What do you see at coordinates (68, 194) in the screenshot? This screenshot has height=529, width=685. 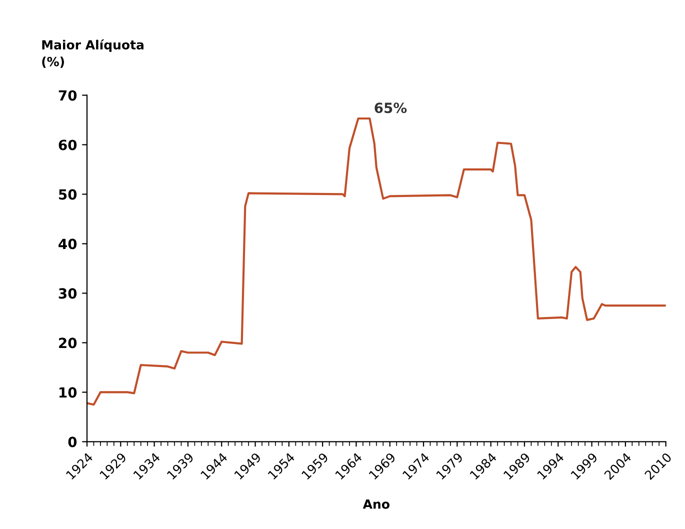 I see `y-tick-label: 50` at bounding box center [68, 194].